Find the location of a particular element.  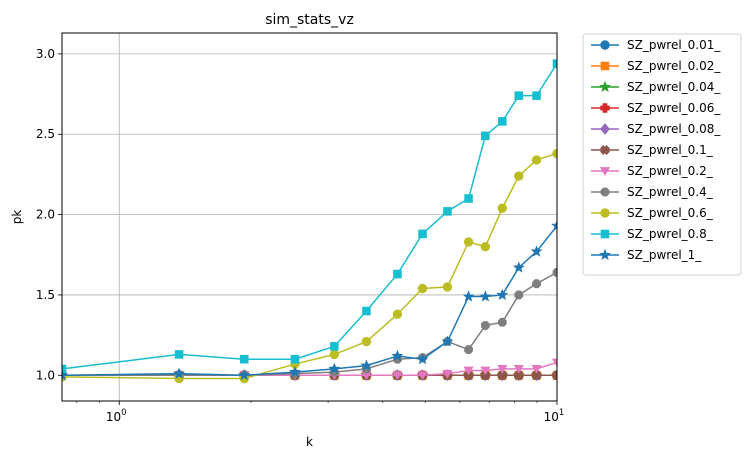

legend-label: SZ_pwrel_0.2_ is located at coordinates (670, 171).